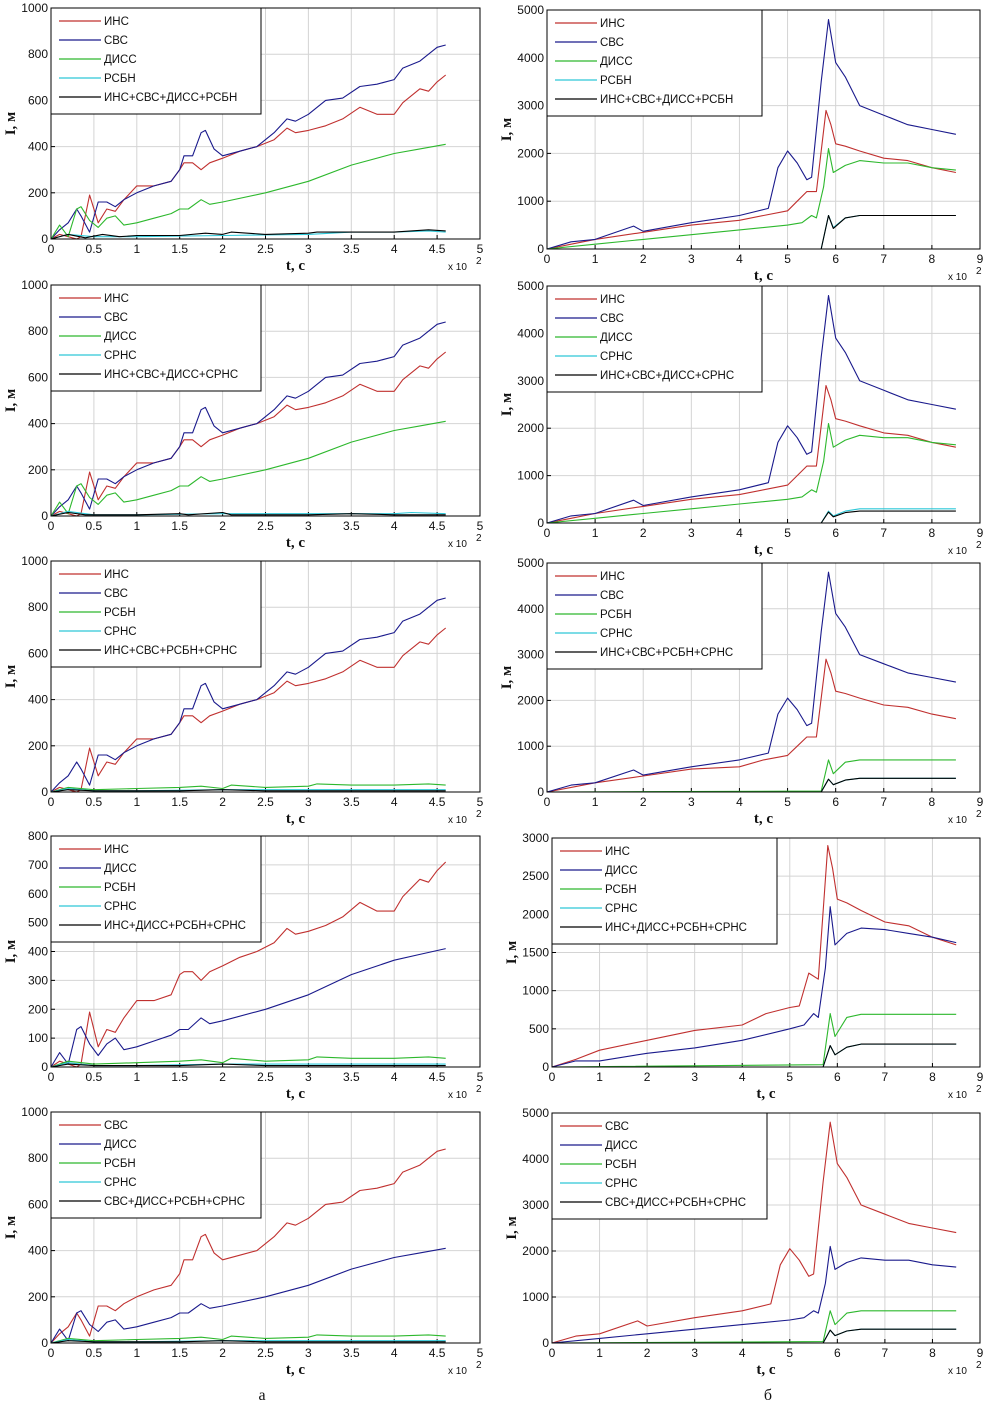  Describe the element at coordinates (38, 54) in the screenshot. I see `y-tick-label: 800` at that location.